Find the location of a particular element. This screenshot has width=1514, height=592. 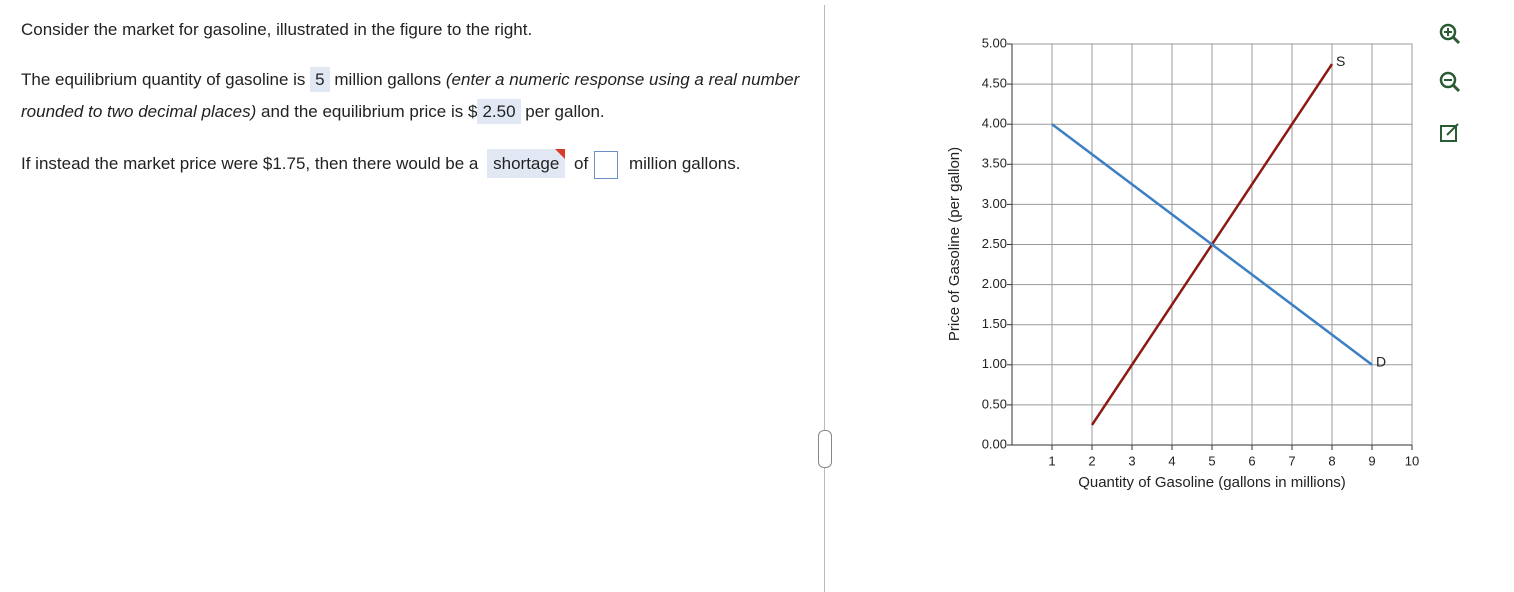

pop-out is located at coordinates (1449, 132).